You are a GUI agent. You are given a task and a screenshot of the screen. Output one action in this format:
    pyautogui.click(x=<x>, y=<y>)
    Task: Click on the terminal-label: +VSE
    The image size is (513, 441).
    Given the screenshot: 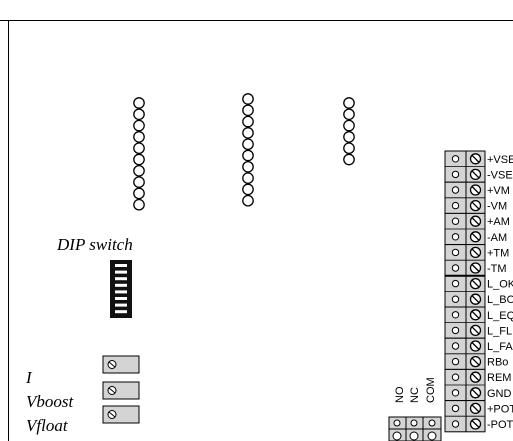 What is the action you would take?
    pyautogui.click(x=500, y=160)
    